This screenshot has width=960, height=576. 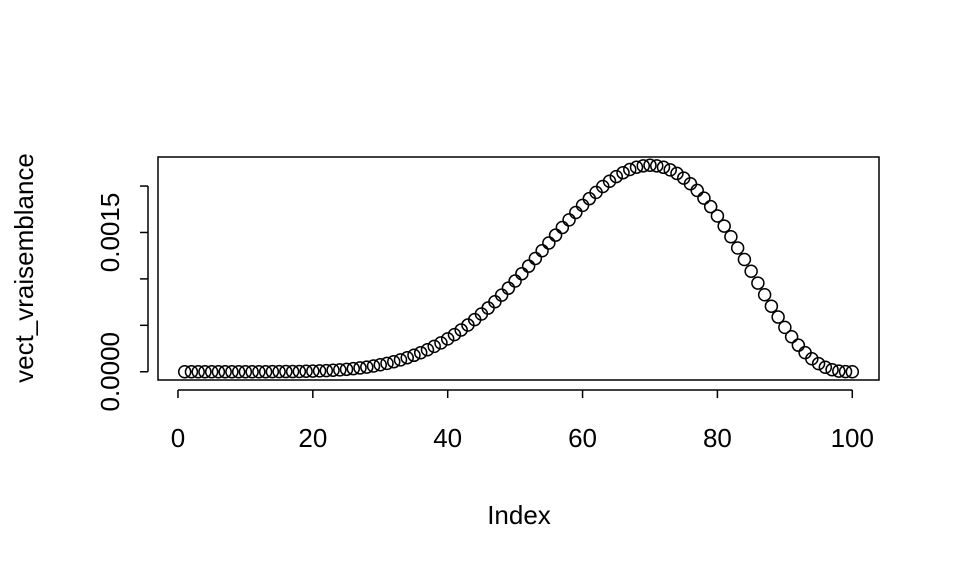 I want to click on y-tick-label: 0.0000, so click(x=110, y=372).